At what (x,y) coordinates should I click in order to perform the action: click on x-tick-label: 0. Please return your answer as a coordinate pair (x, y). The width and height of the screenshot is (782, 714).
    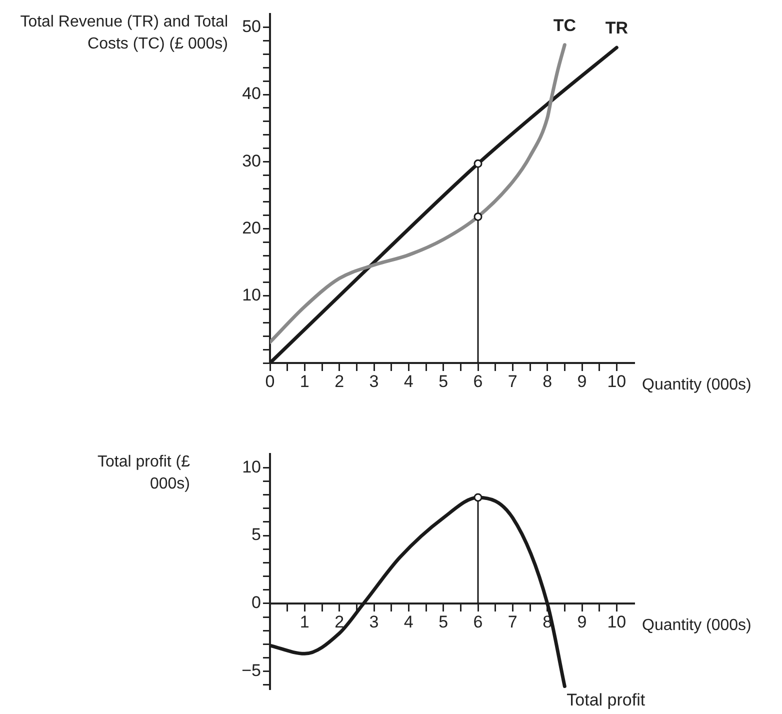
    Looking at the image, I should click on (270, 381).